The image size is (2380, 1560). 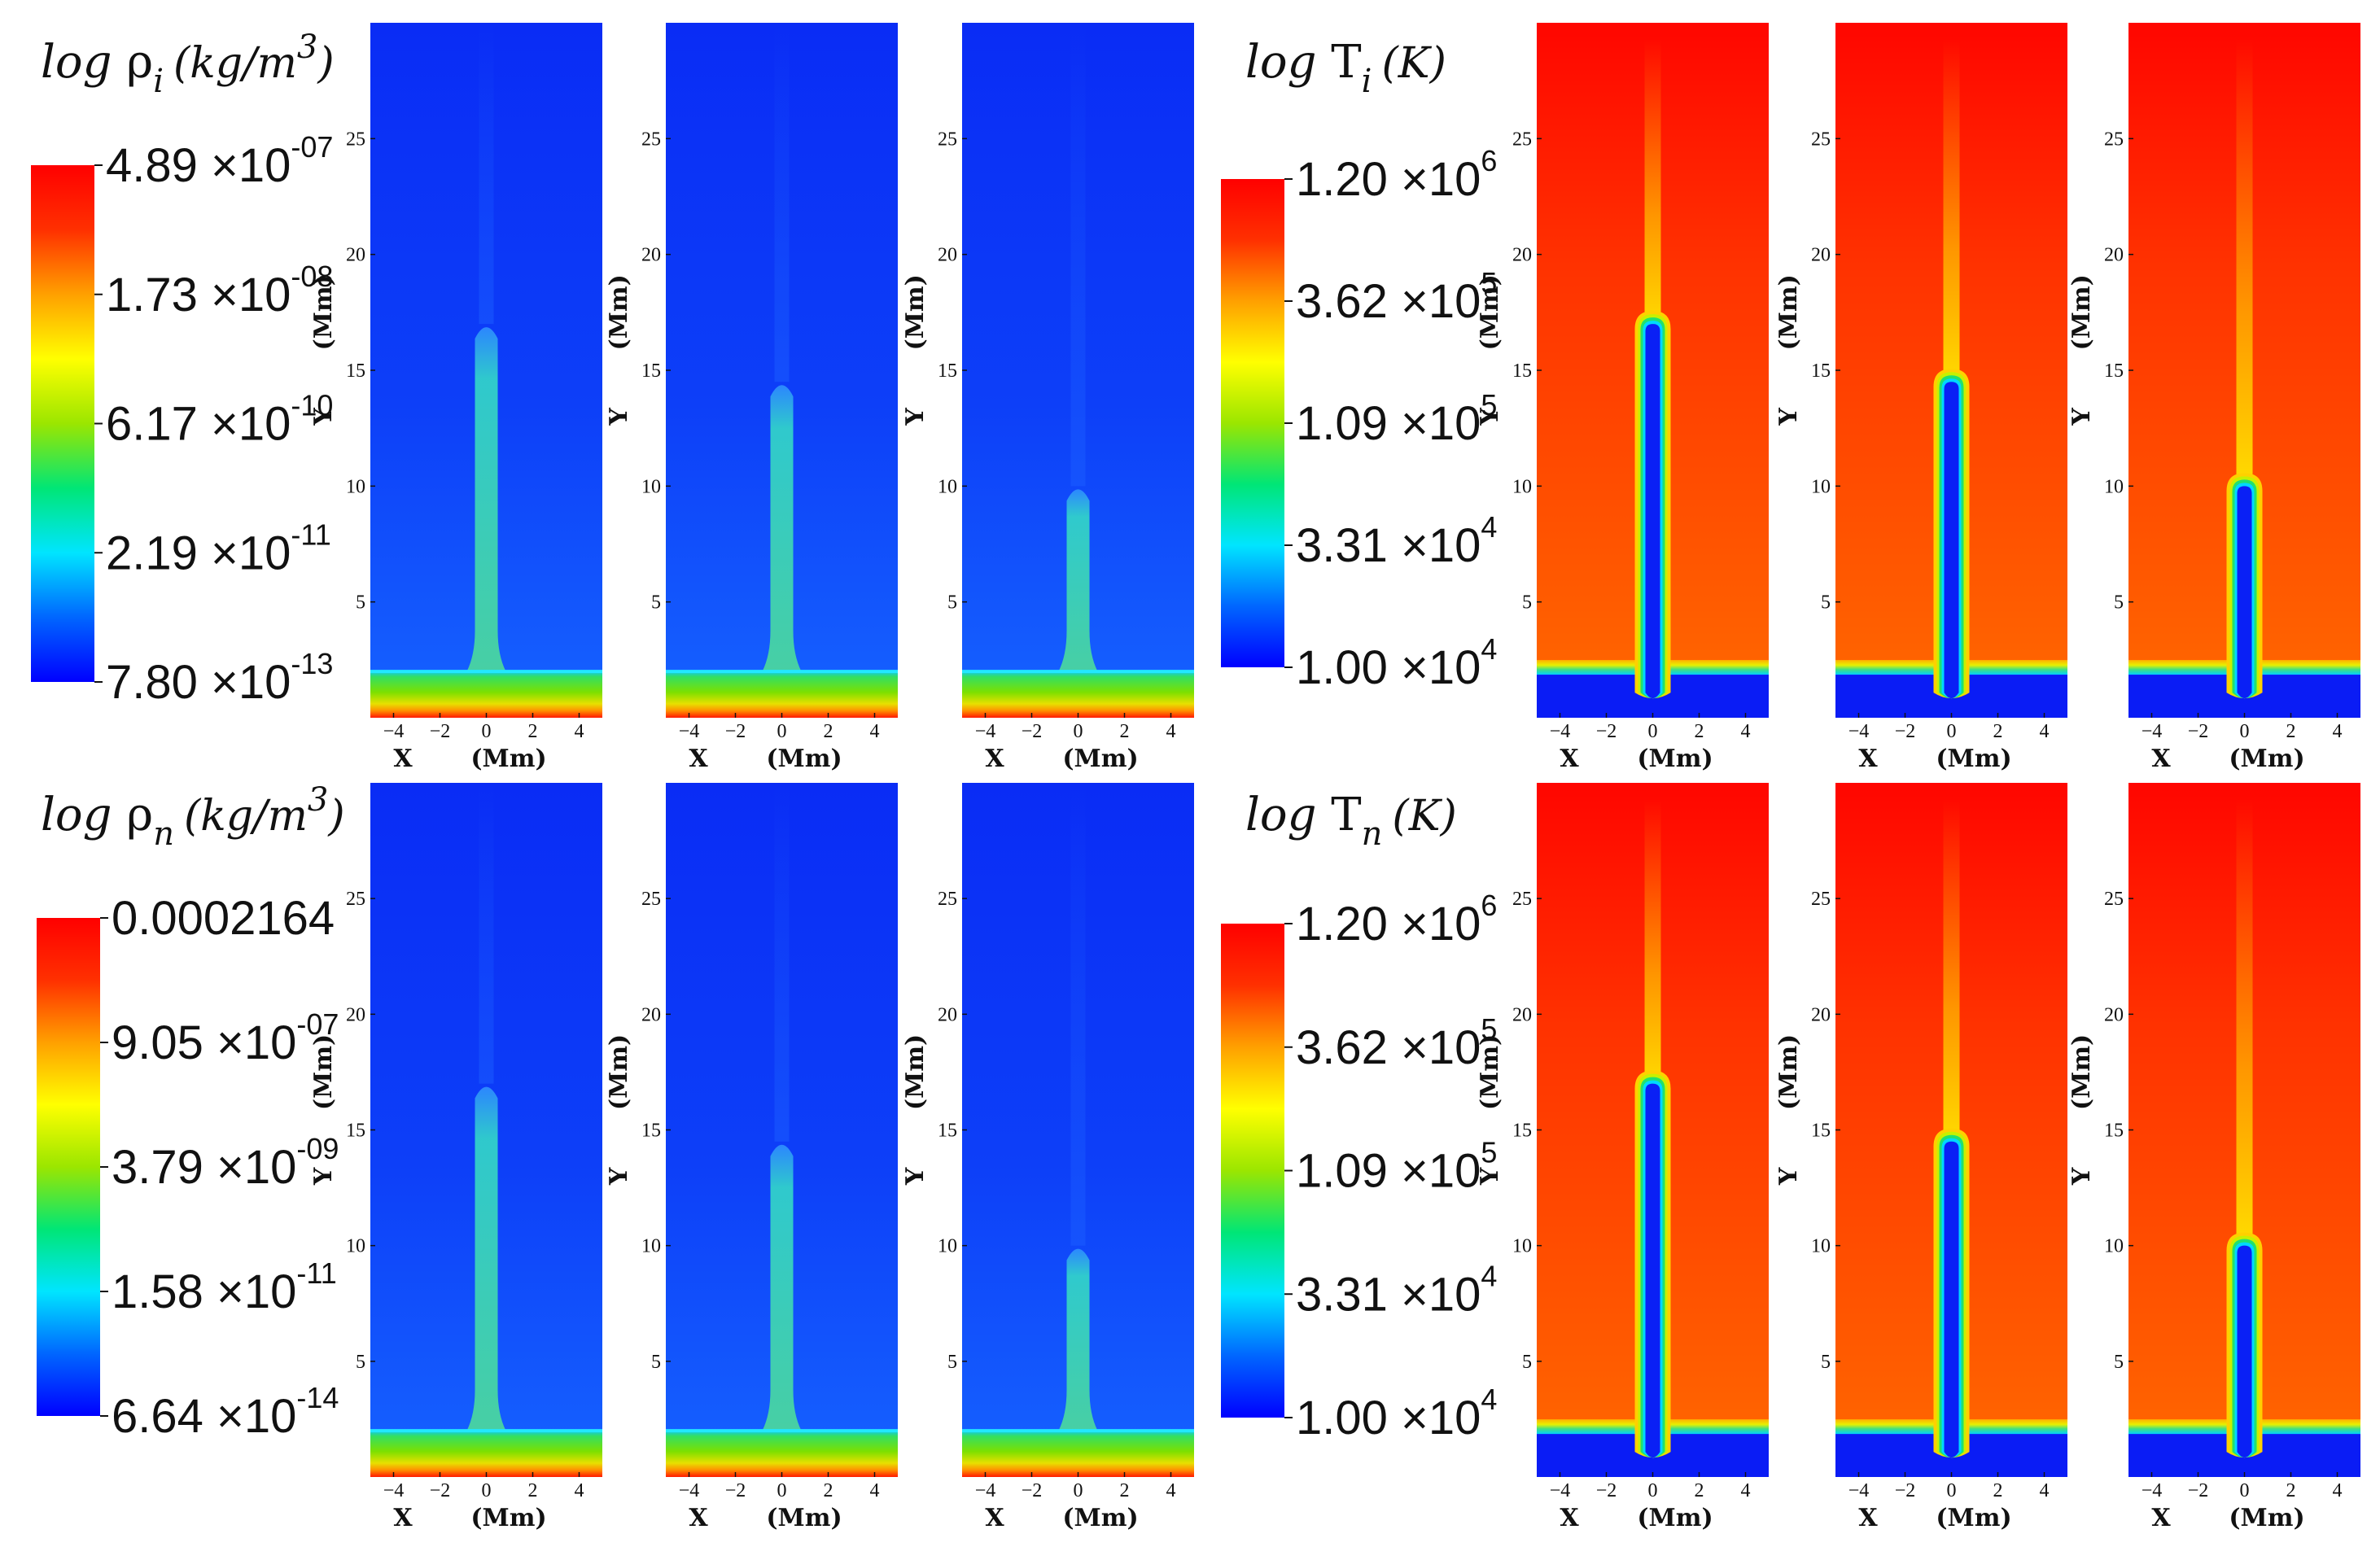 I want to click on colorbar-tick-label: 1.58 ×10⁻¹¹, so click(x=225, y=1287).